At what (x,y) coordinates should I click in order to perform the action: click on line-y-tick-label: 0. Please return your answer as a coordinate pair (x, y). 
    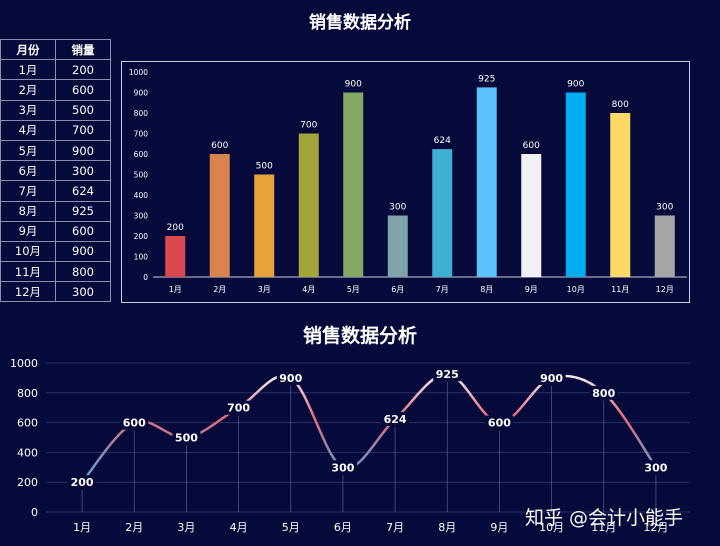
    Looking at the image, I should click on (34, 512).